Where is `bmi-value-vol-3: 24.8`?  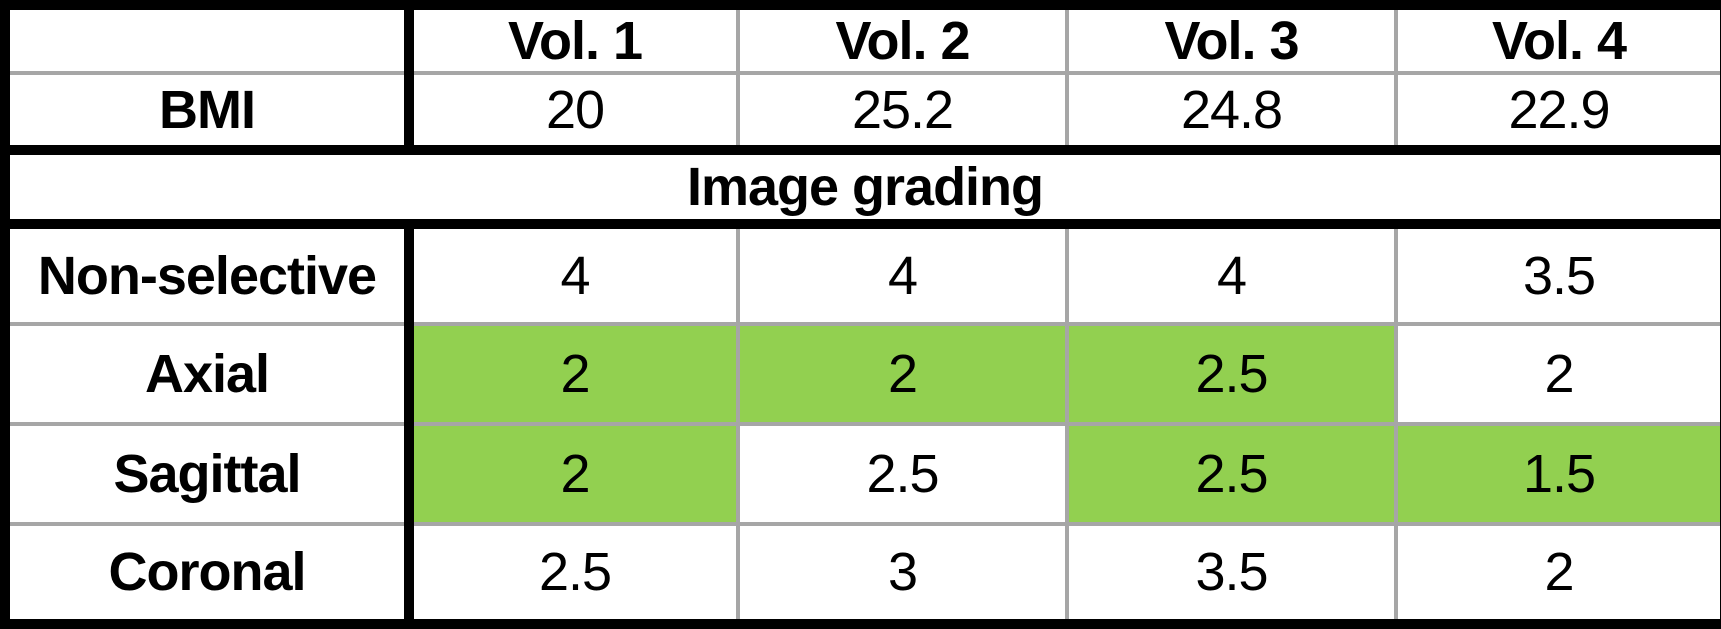
bmi-value-vol-3: 24.8 is located at coordinates (1231, 113).